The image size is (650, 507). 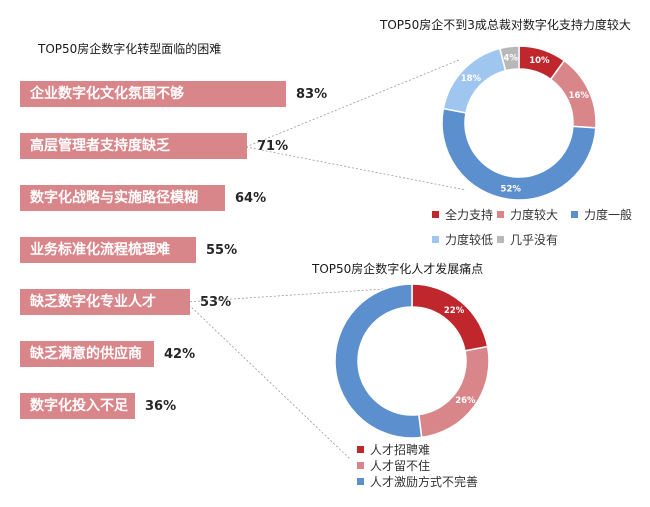 What do you see at coordinates (534, 240) in the screenshot?
I see `legend-label: 几乎没有` at bounding box center [534, 240].